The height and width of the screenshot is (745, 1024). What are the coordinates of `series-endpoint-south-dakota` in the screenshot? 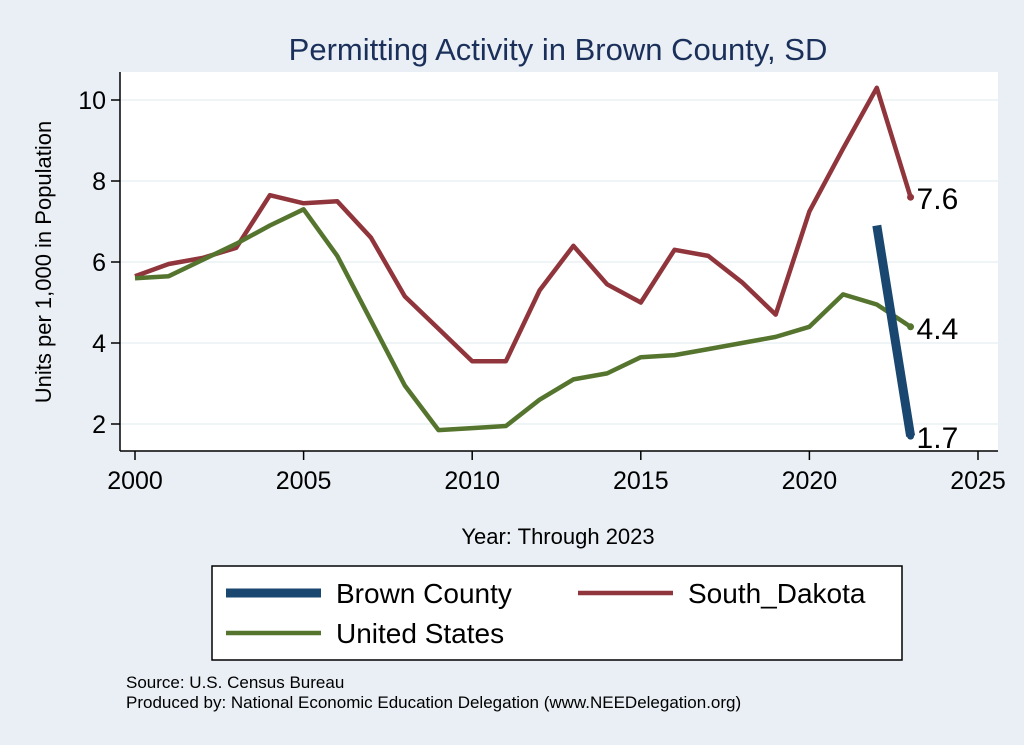 It's located at (911, 197).